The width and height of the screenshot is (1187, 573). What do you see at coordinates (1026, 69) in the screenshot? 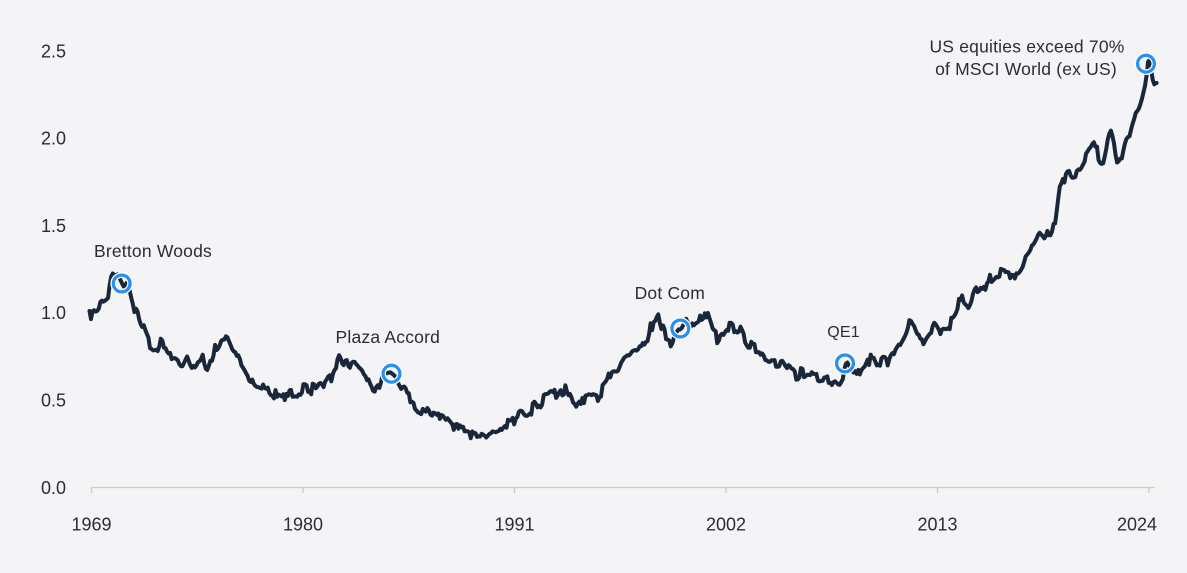
I see `svg-text: of MSCI World (ex US)` at bounding box center [1026, 69].